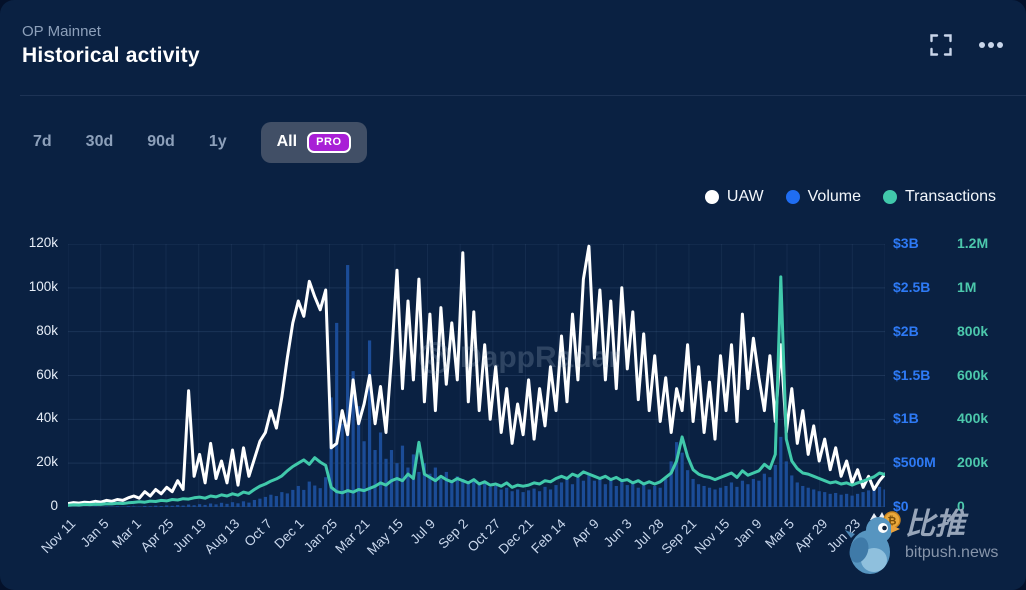  Describe the element at coordinates (47, 418) in the screenshot. I see `uaw-axis-tick: 40k` at that location.